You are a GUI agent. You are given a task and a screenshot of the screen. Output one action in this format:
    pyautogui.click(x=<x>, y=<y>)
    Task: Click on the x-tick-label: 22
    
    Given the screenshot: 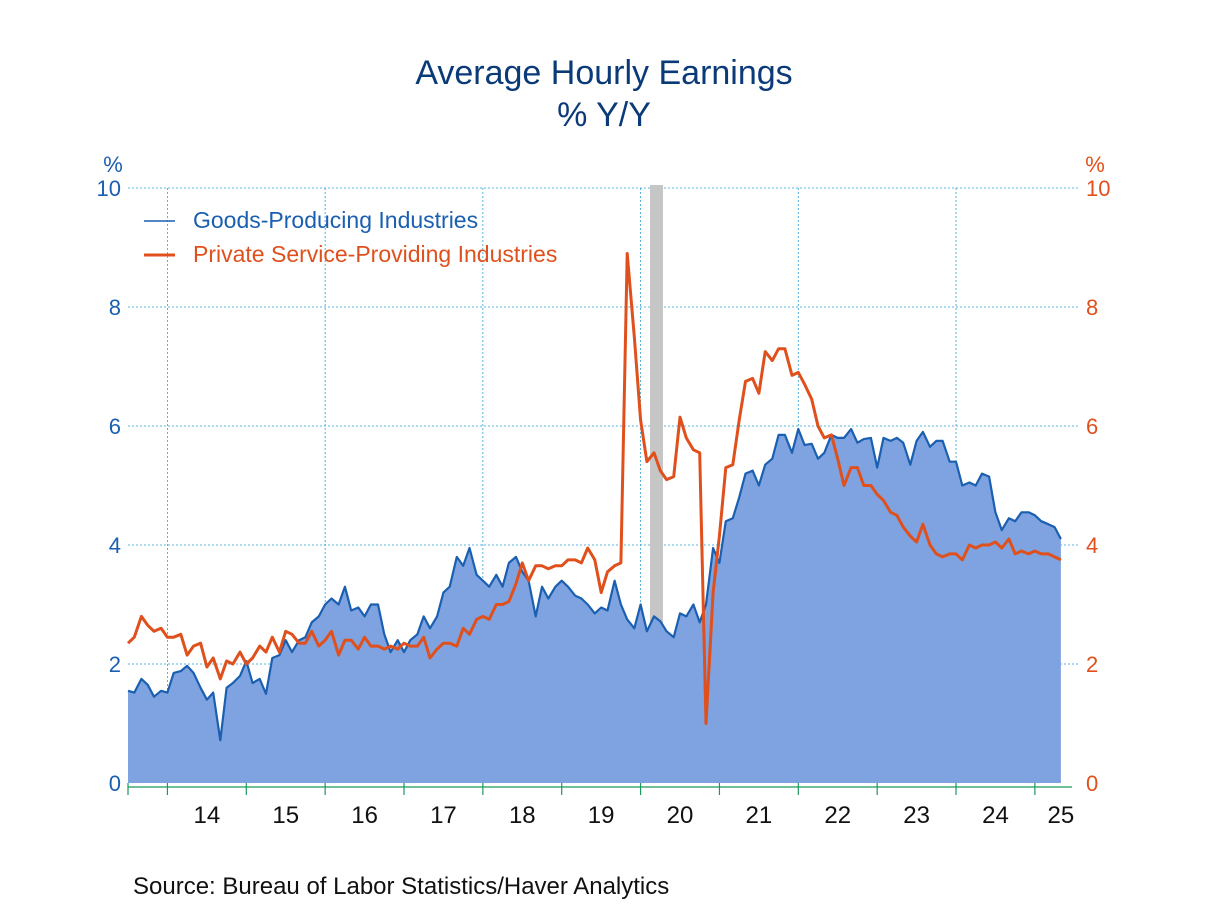 What is the action you would take?
    pyautogui.click(x=837, y=815)
    